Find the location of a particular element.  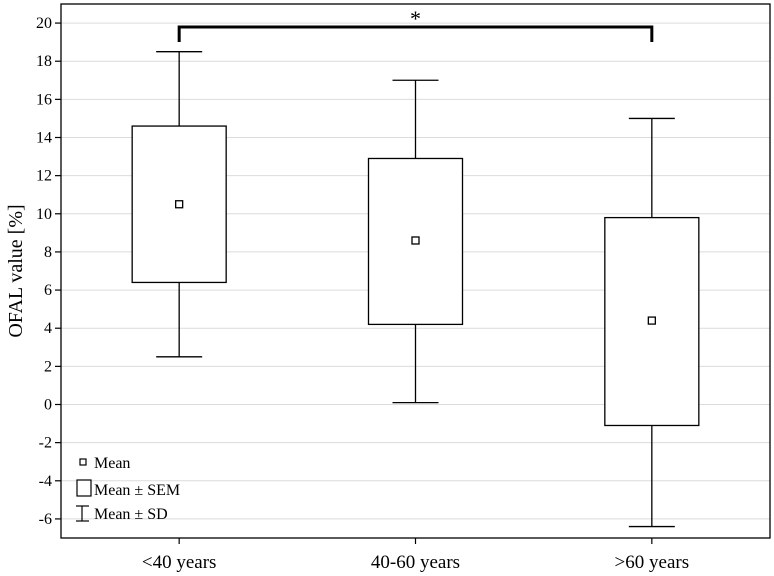

y-tick-label: 18 is located at coordinates (44, 61).